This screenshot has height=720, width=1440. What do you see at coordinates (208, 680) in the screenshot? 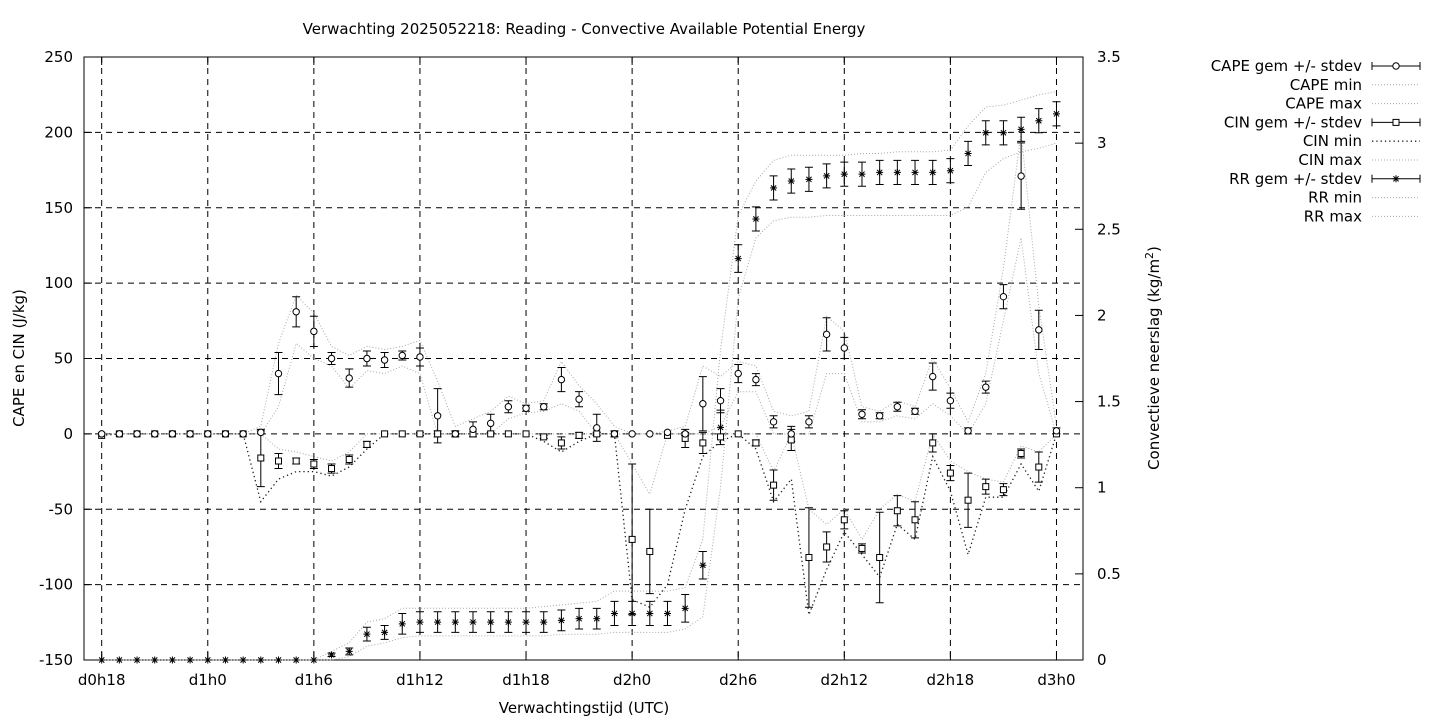
I see `x-tick-label: d1h0` at bounding box center [208, 680].